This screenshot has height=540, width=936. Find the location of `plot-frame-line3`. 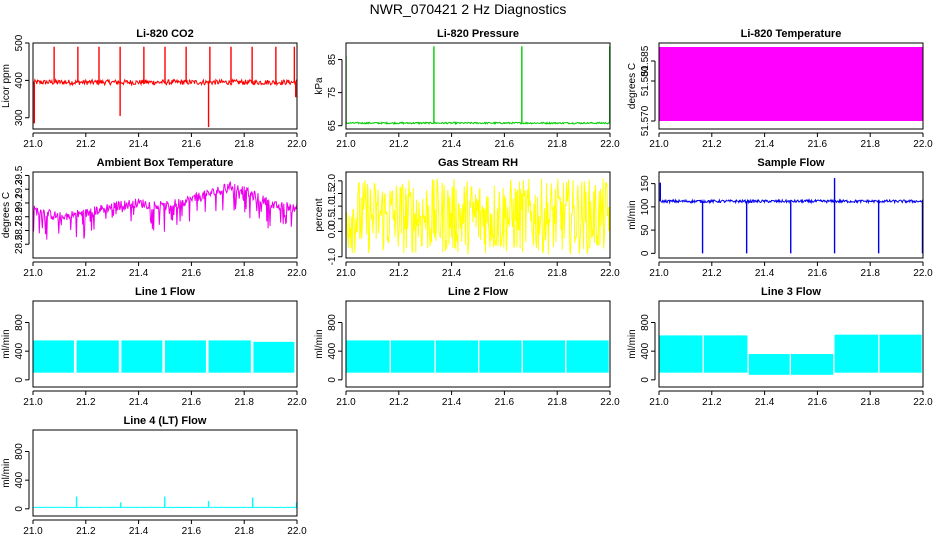

plot-frame-line3 is located at coordinates (791, 344).